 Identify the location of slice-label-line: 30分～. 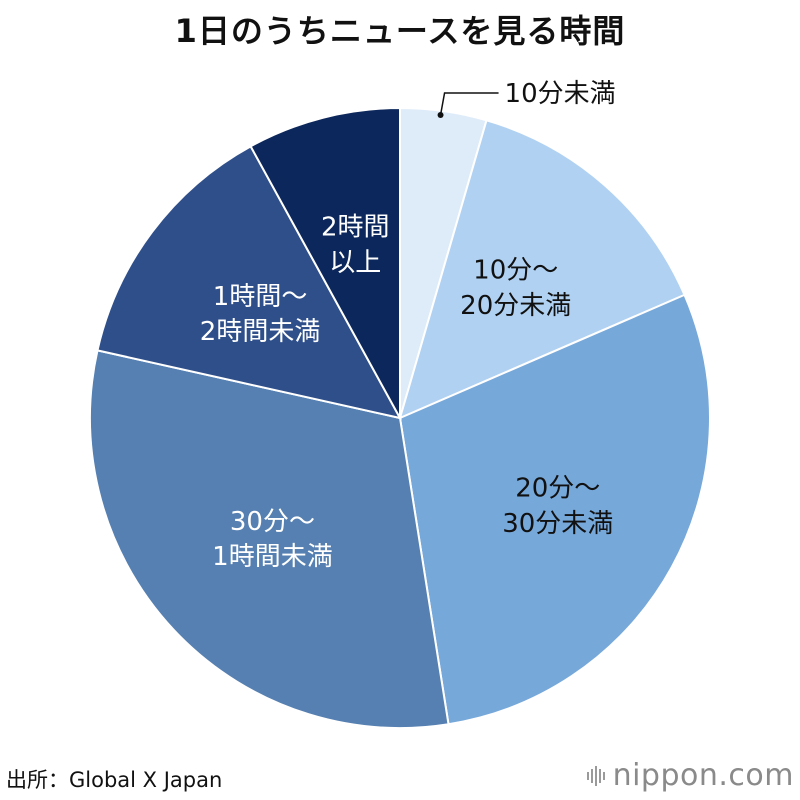
(272, 522).